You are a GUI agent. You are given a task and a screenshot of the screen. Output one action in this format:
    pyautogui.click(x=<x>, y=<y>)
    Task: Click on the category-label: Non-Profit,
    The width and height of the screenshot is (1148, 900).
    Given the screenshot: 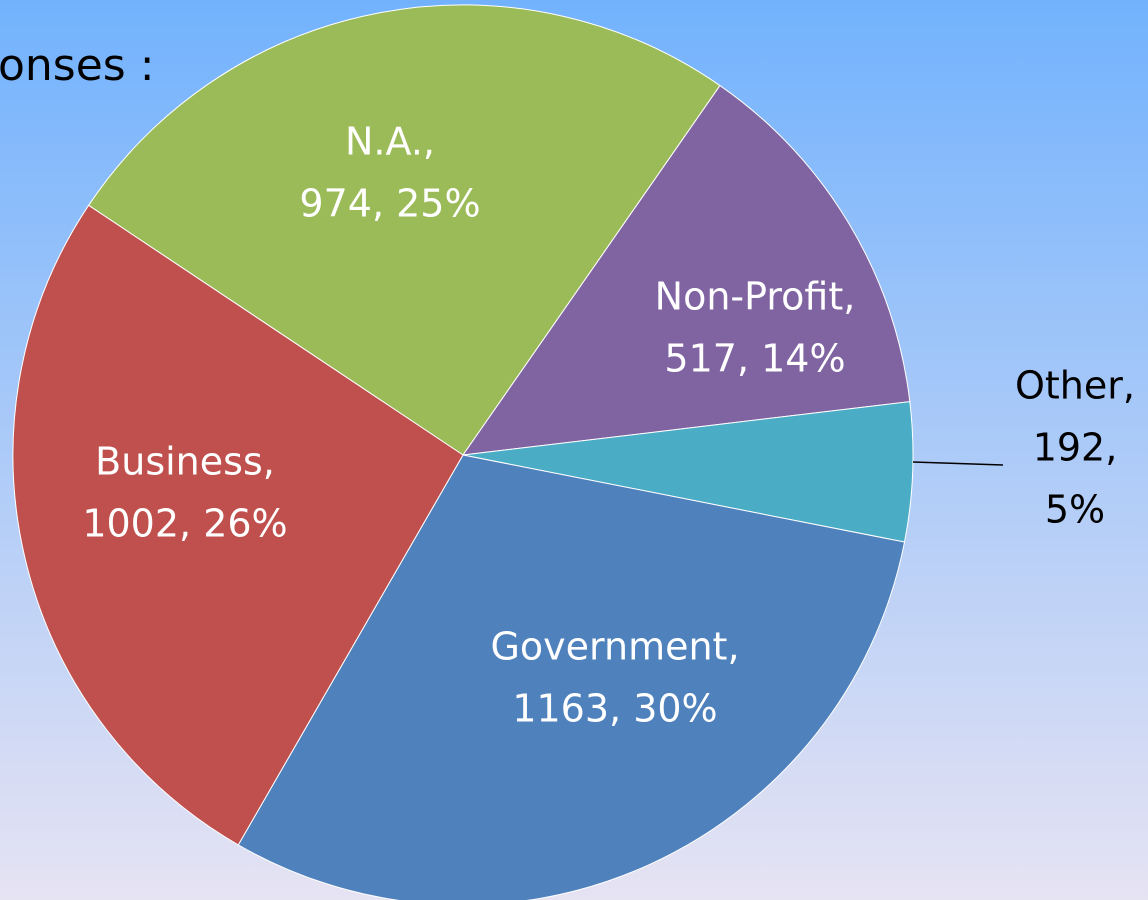 What is the action you would take?
    pyautogui.click(x=755, y=297)
    